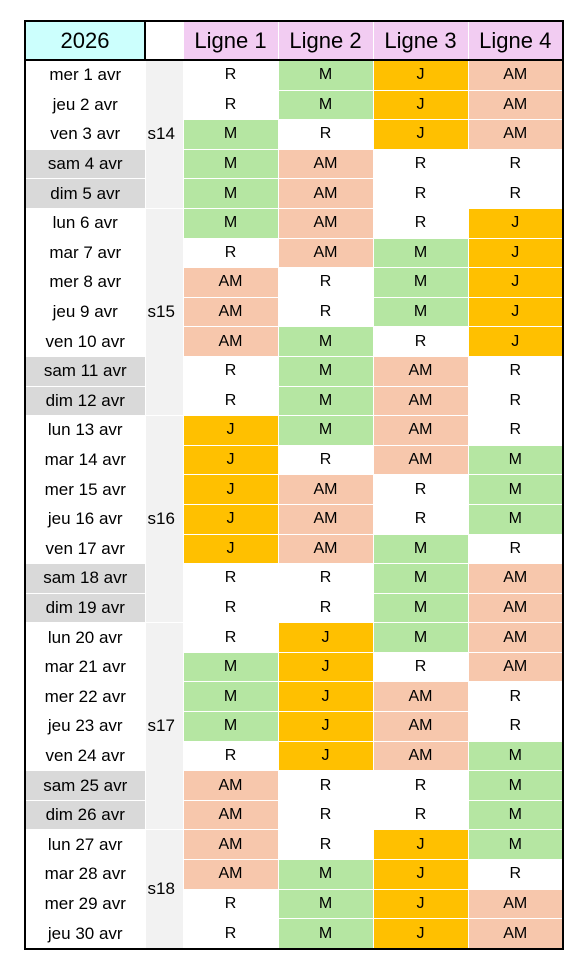 The width and height of the screenshot is (588, 970). I want to click on date-cell: mar 21 avr, so click(85, 667).